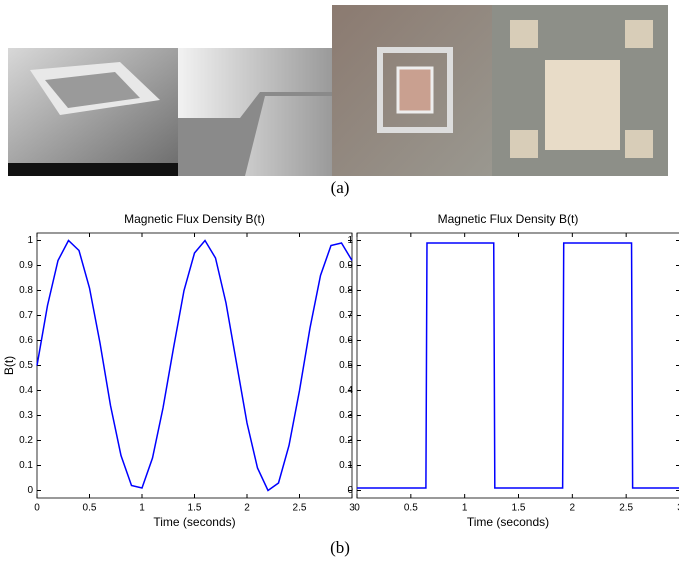 Image resolution: width=679 pixels, height=561 pixels. I want to click on coil, so click(415, 90).